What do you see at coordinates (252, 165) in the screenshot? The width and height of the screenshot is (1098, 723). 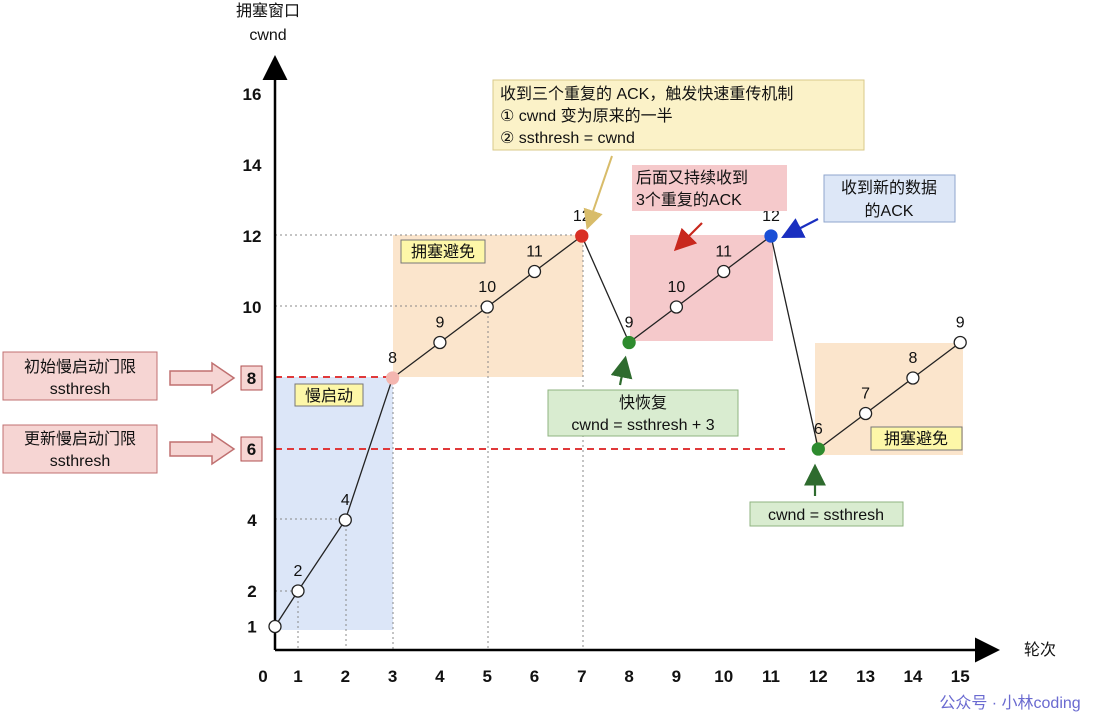 I see `y-tick-label: 14` at bounding box center [252, 165].